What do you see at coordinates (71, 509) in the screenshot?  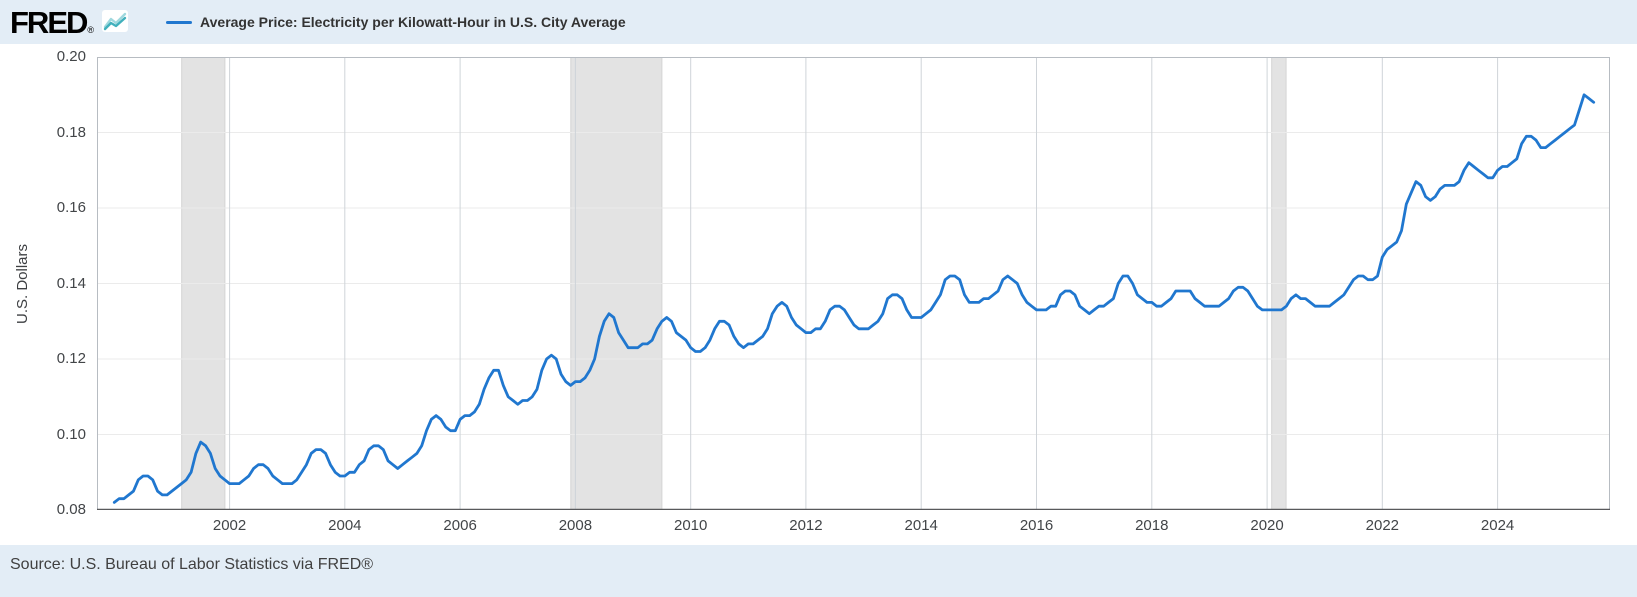 I see `y-tick-label: 0.08` at bounding box center [71, 509].